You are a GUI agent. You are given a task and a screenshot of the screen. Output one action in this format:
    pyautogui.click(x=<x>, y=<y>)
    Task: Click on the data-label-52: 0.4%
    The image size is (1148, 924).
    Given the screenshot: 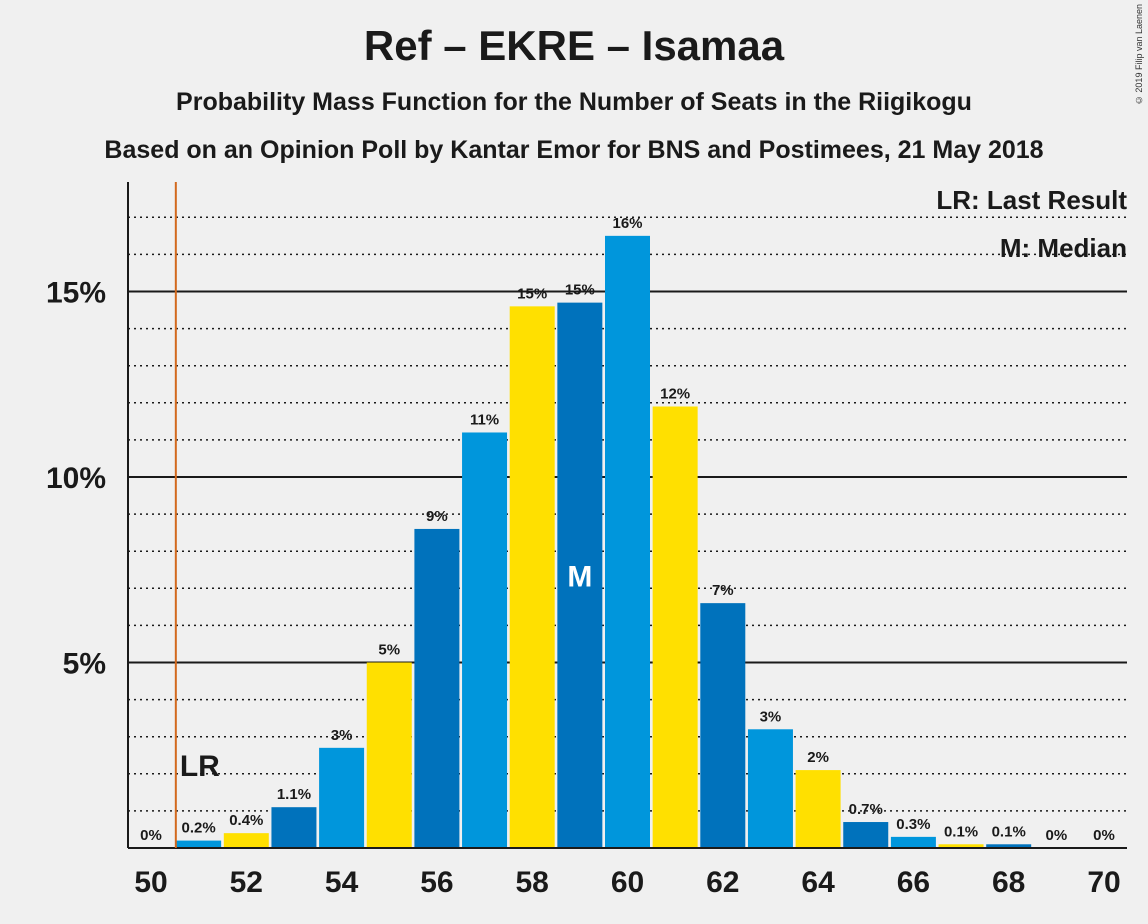 What is the action you would take?
    pyautogui.click(x=246, y=820)
    